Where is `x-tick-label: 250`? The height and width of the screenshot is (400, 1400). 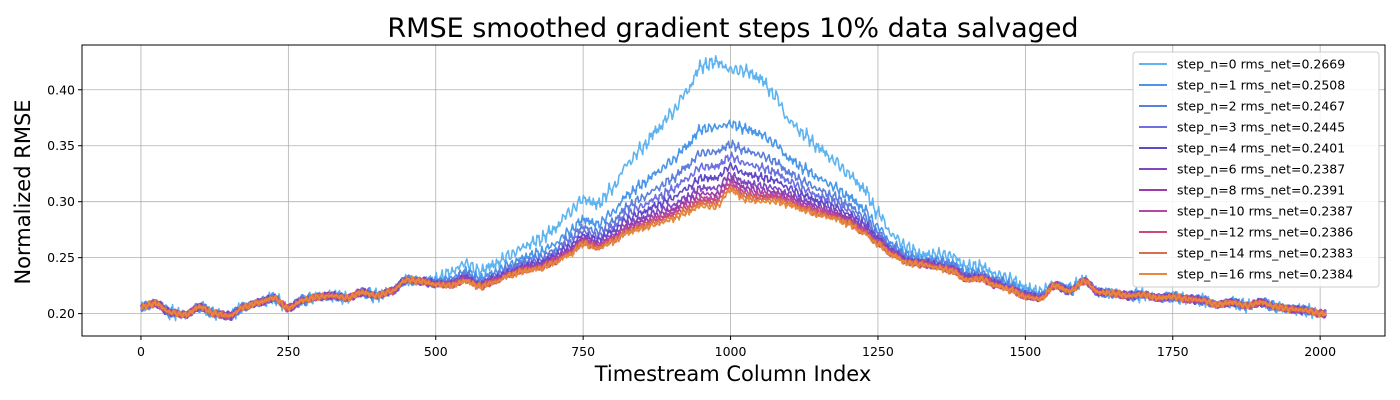
x-tick-label: 250 is located at coordinates (288, 351).